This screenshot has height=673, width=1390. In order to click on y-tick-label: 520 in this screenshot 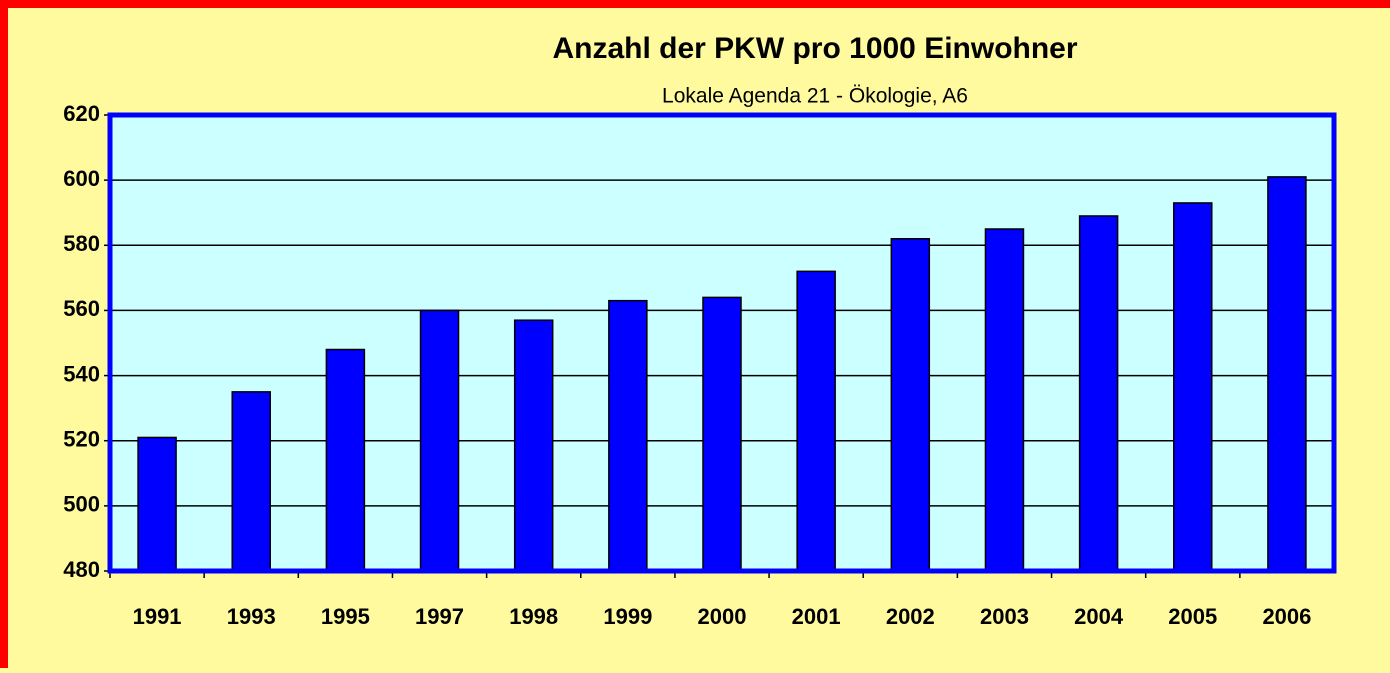, I will do `click(81, 439)`.